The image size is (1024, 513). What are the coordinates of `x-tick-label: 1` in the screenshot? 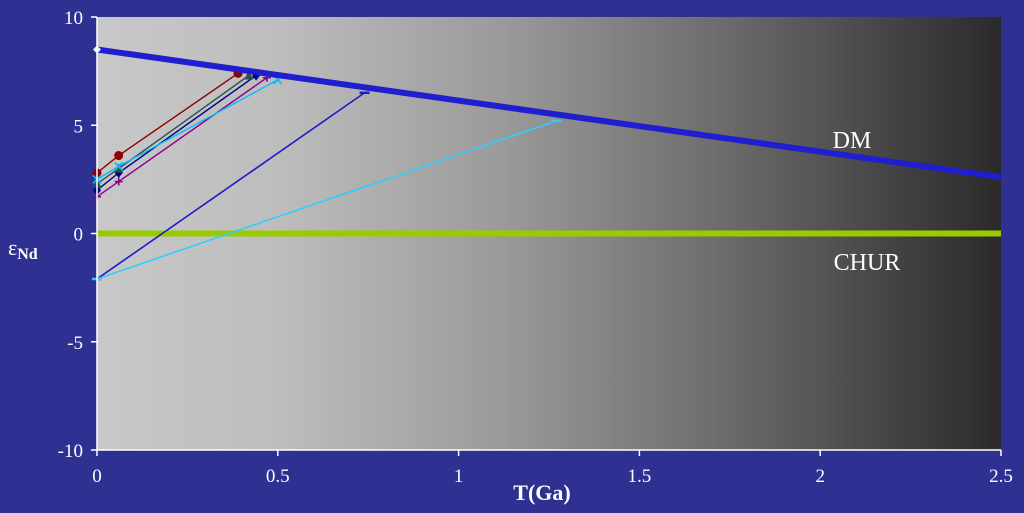 It's located at (459, 476).